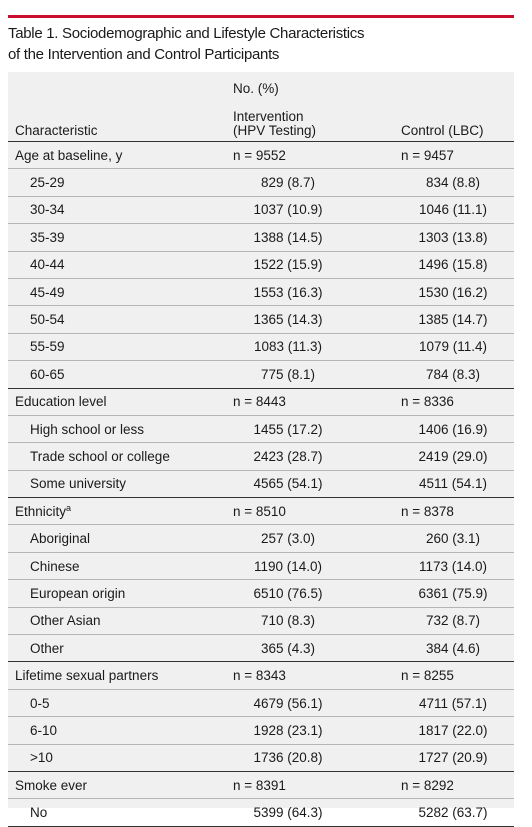 The image size is (532, 827). What do you see at coordinates (310, 122) in the screenshot?
I see `intervention-column-header: Intervention (HPV Testing)` at bounding box center [310, 122].